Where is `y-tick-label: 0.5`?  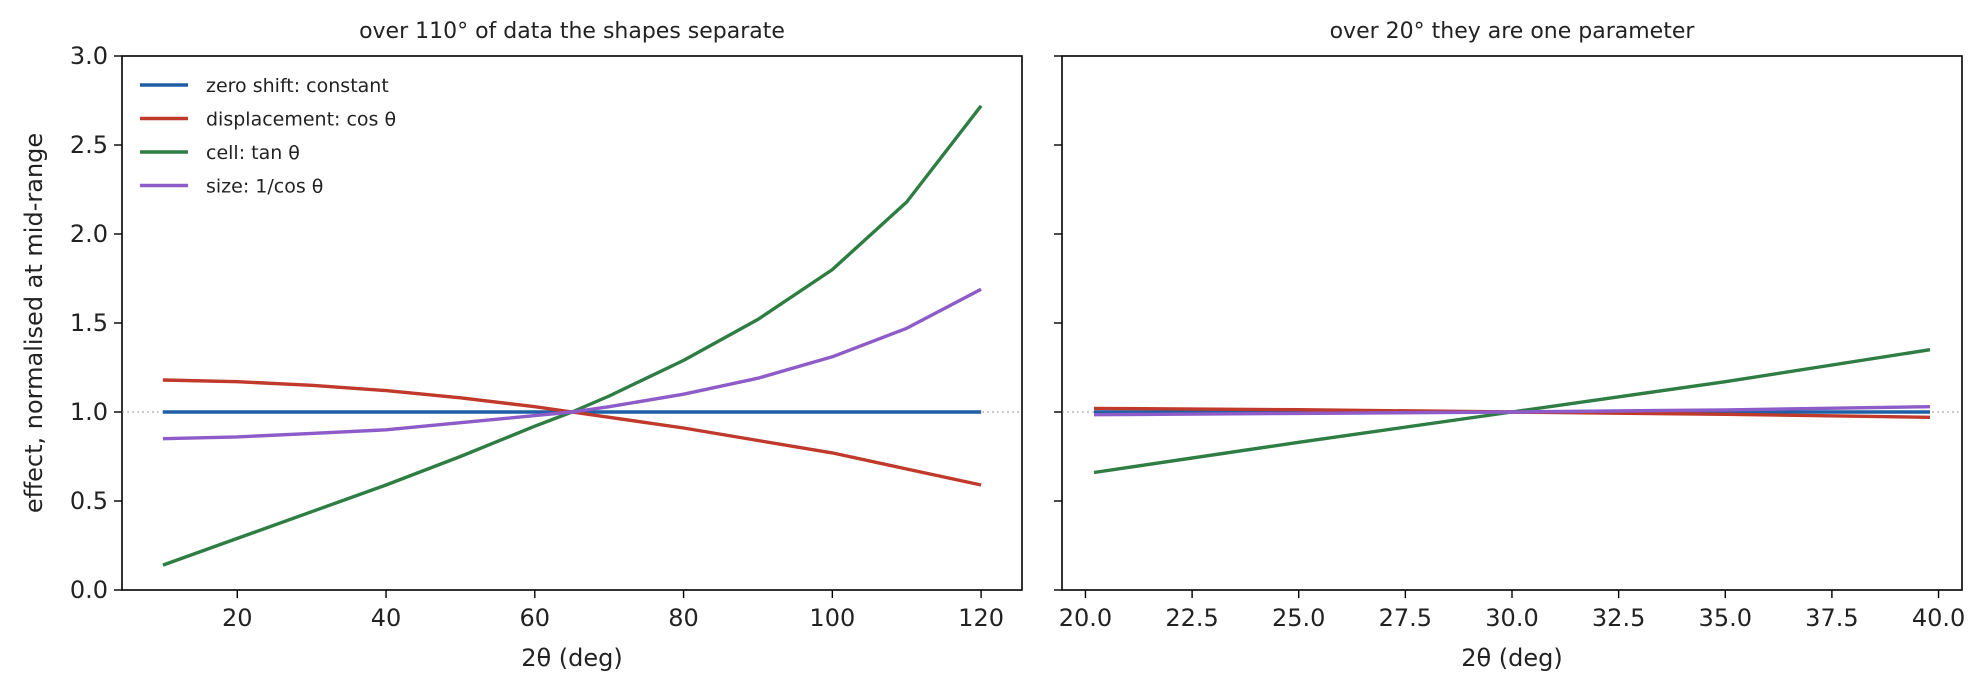
y-tick-label: 0.5 is located at coordinates (89, 501).